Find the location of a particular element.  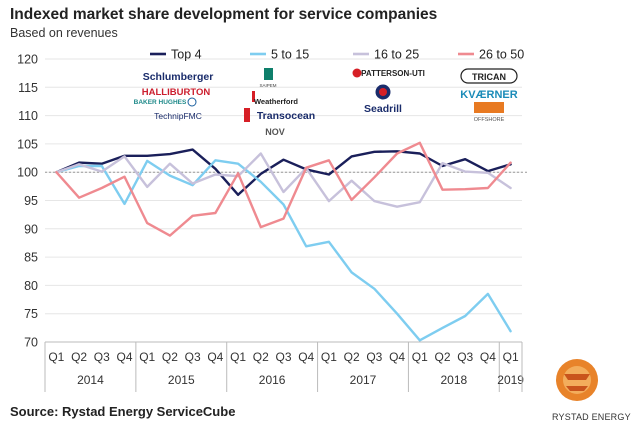

chart-subtitle: Based on revenues is located at coordinates (64, 33).